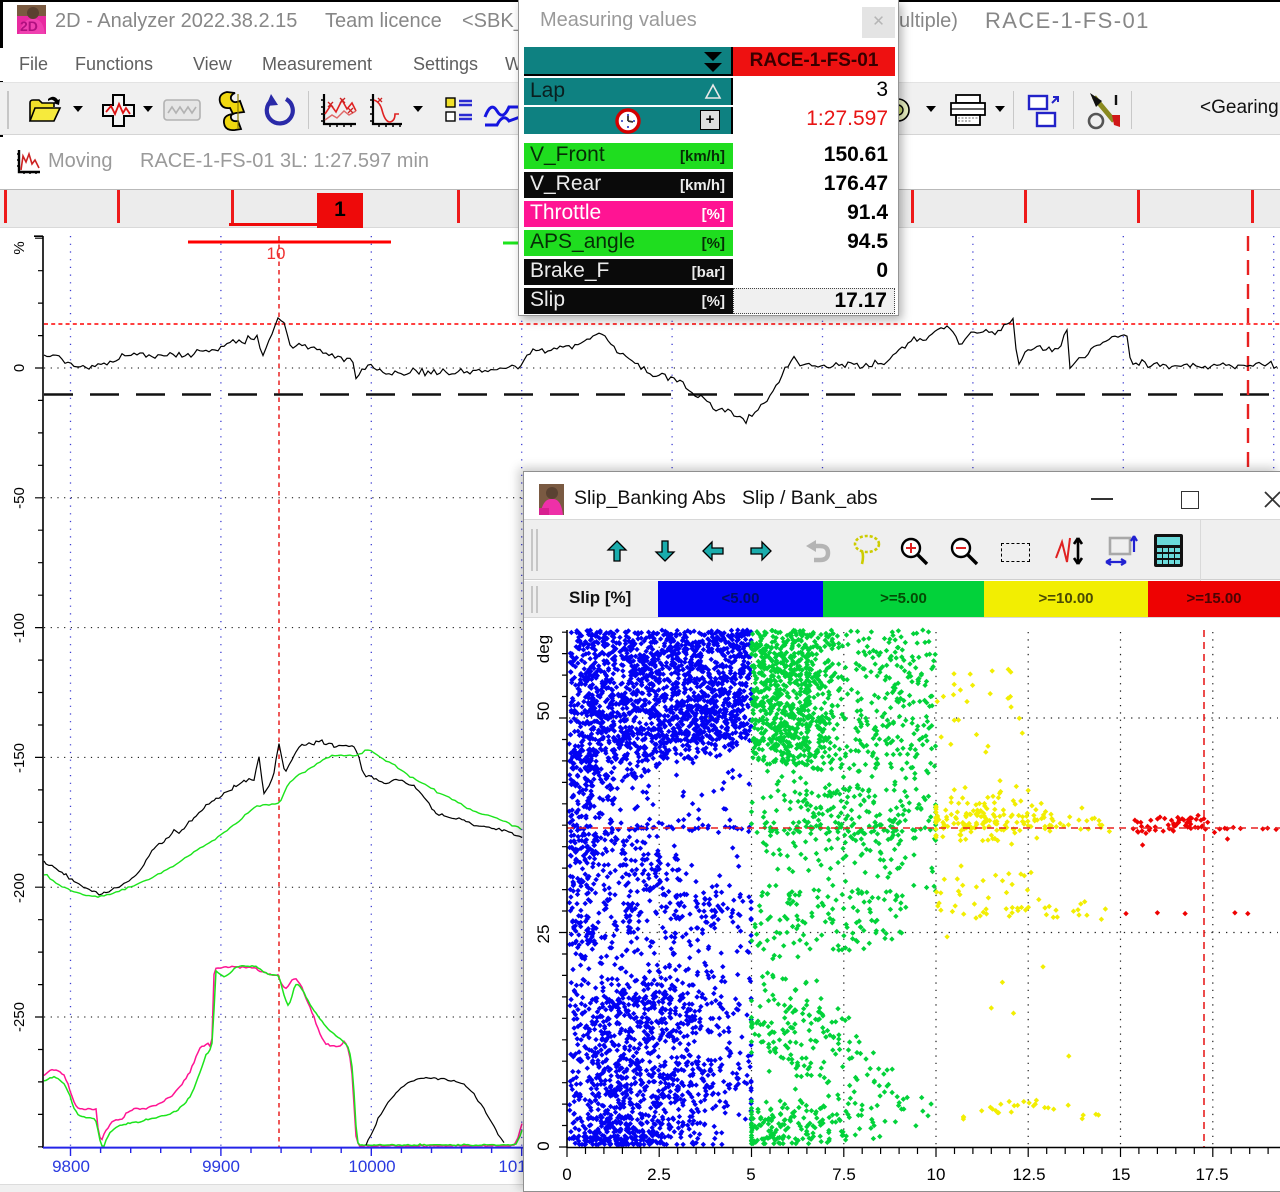 This screenshot has width=1280, height=1192. Describe the element at coordinates (221, 1166) in the screenshot. I see `svg-text: 9900` at that location.